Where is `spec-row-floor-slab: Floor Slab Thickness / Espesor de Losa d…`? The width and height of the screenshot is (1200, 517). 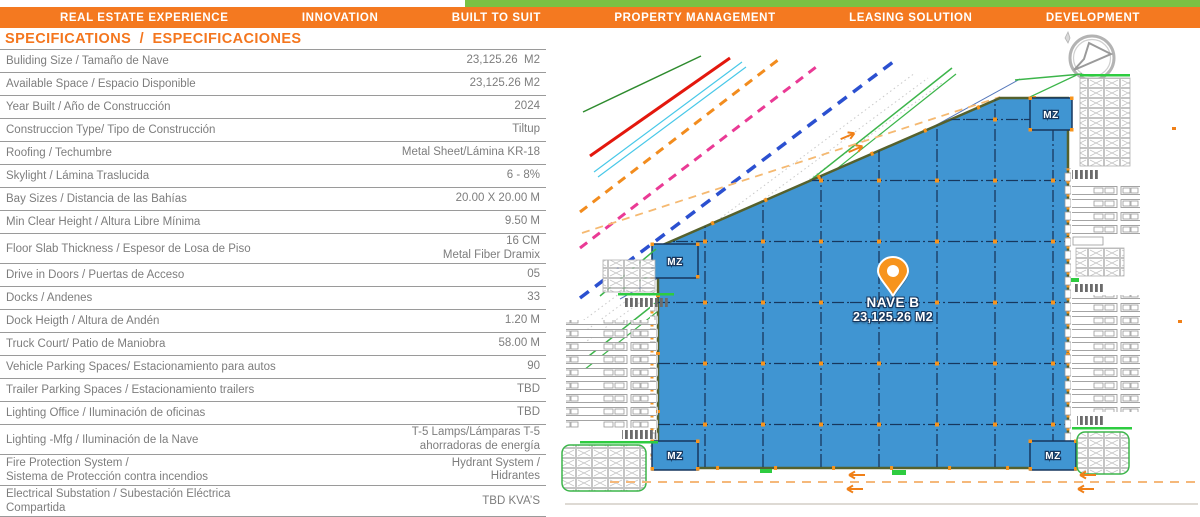
spec-row-floor-slab: Floor Slab Thickness / Espesor de Losa d… is located at coordinates (273, 249).